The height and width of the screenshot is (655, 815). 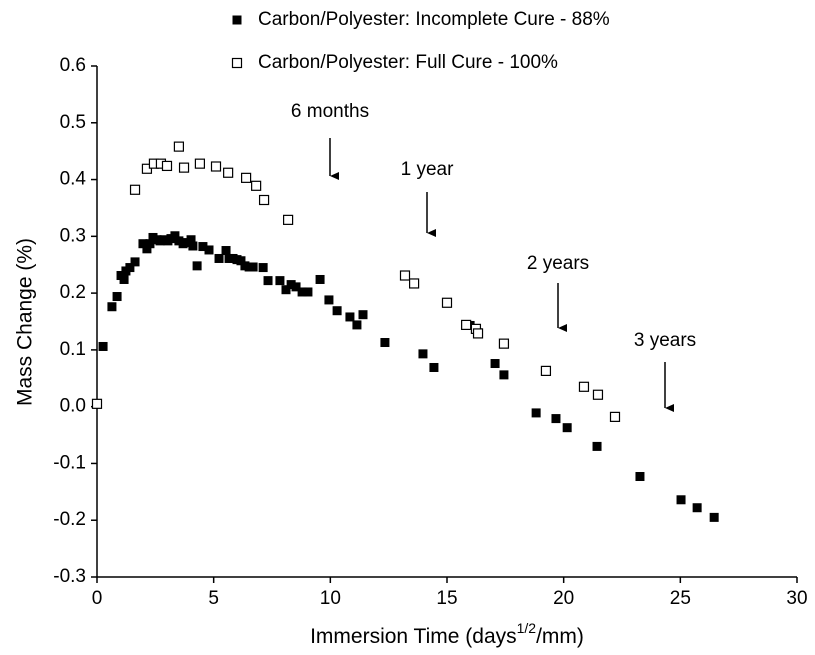 What do you see at coordinates (680, 598) in the screenshot?
I see `x-tick-label: 25` at bounding box center [680, 598].